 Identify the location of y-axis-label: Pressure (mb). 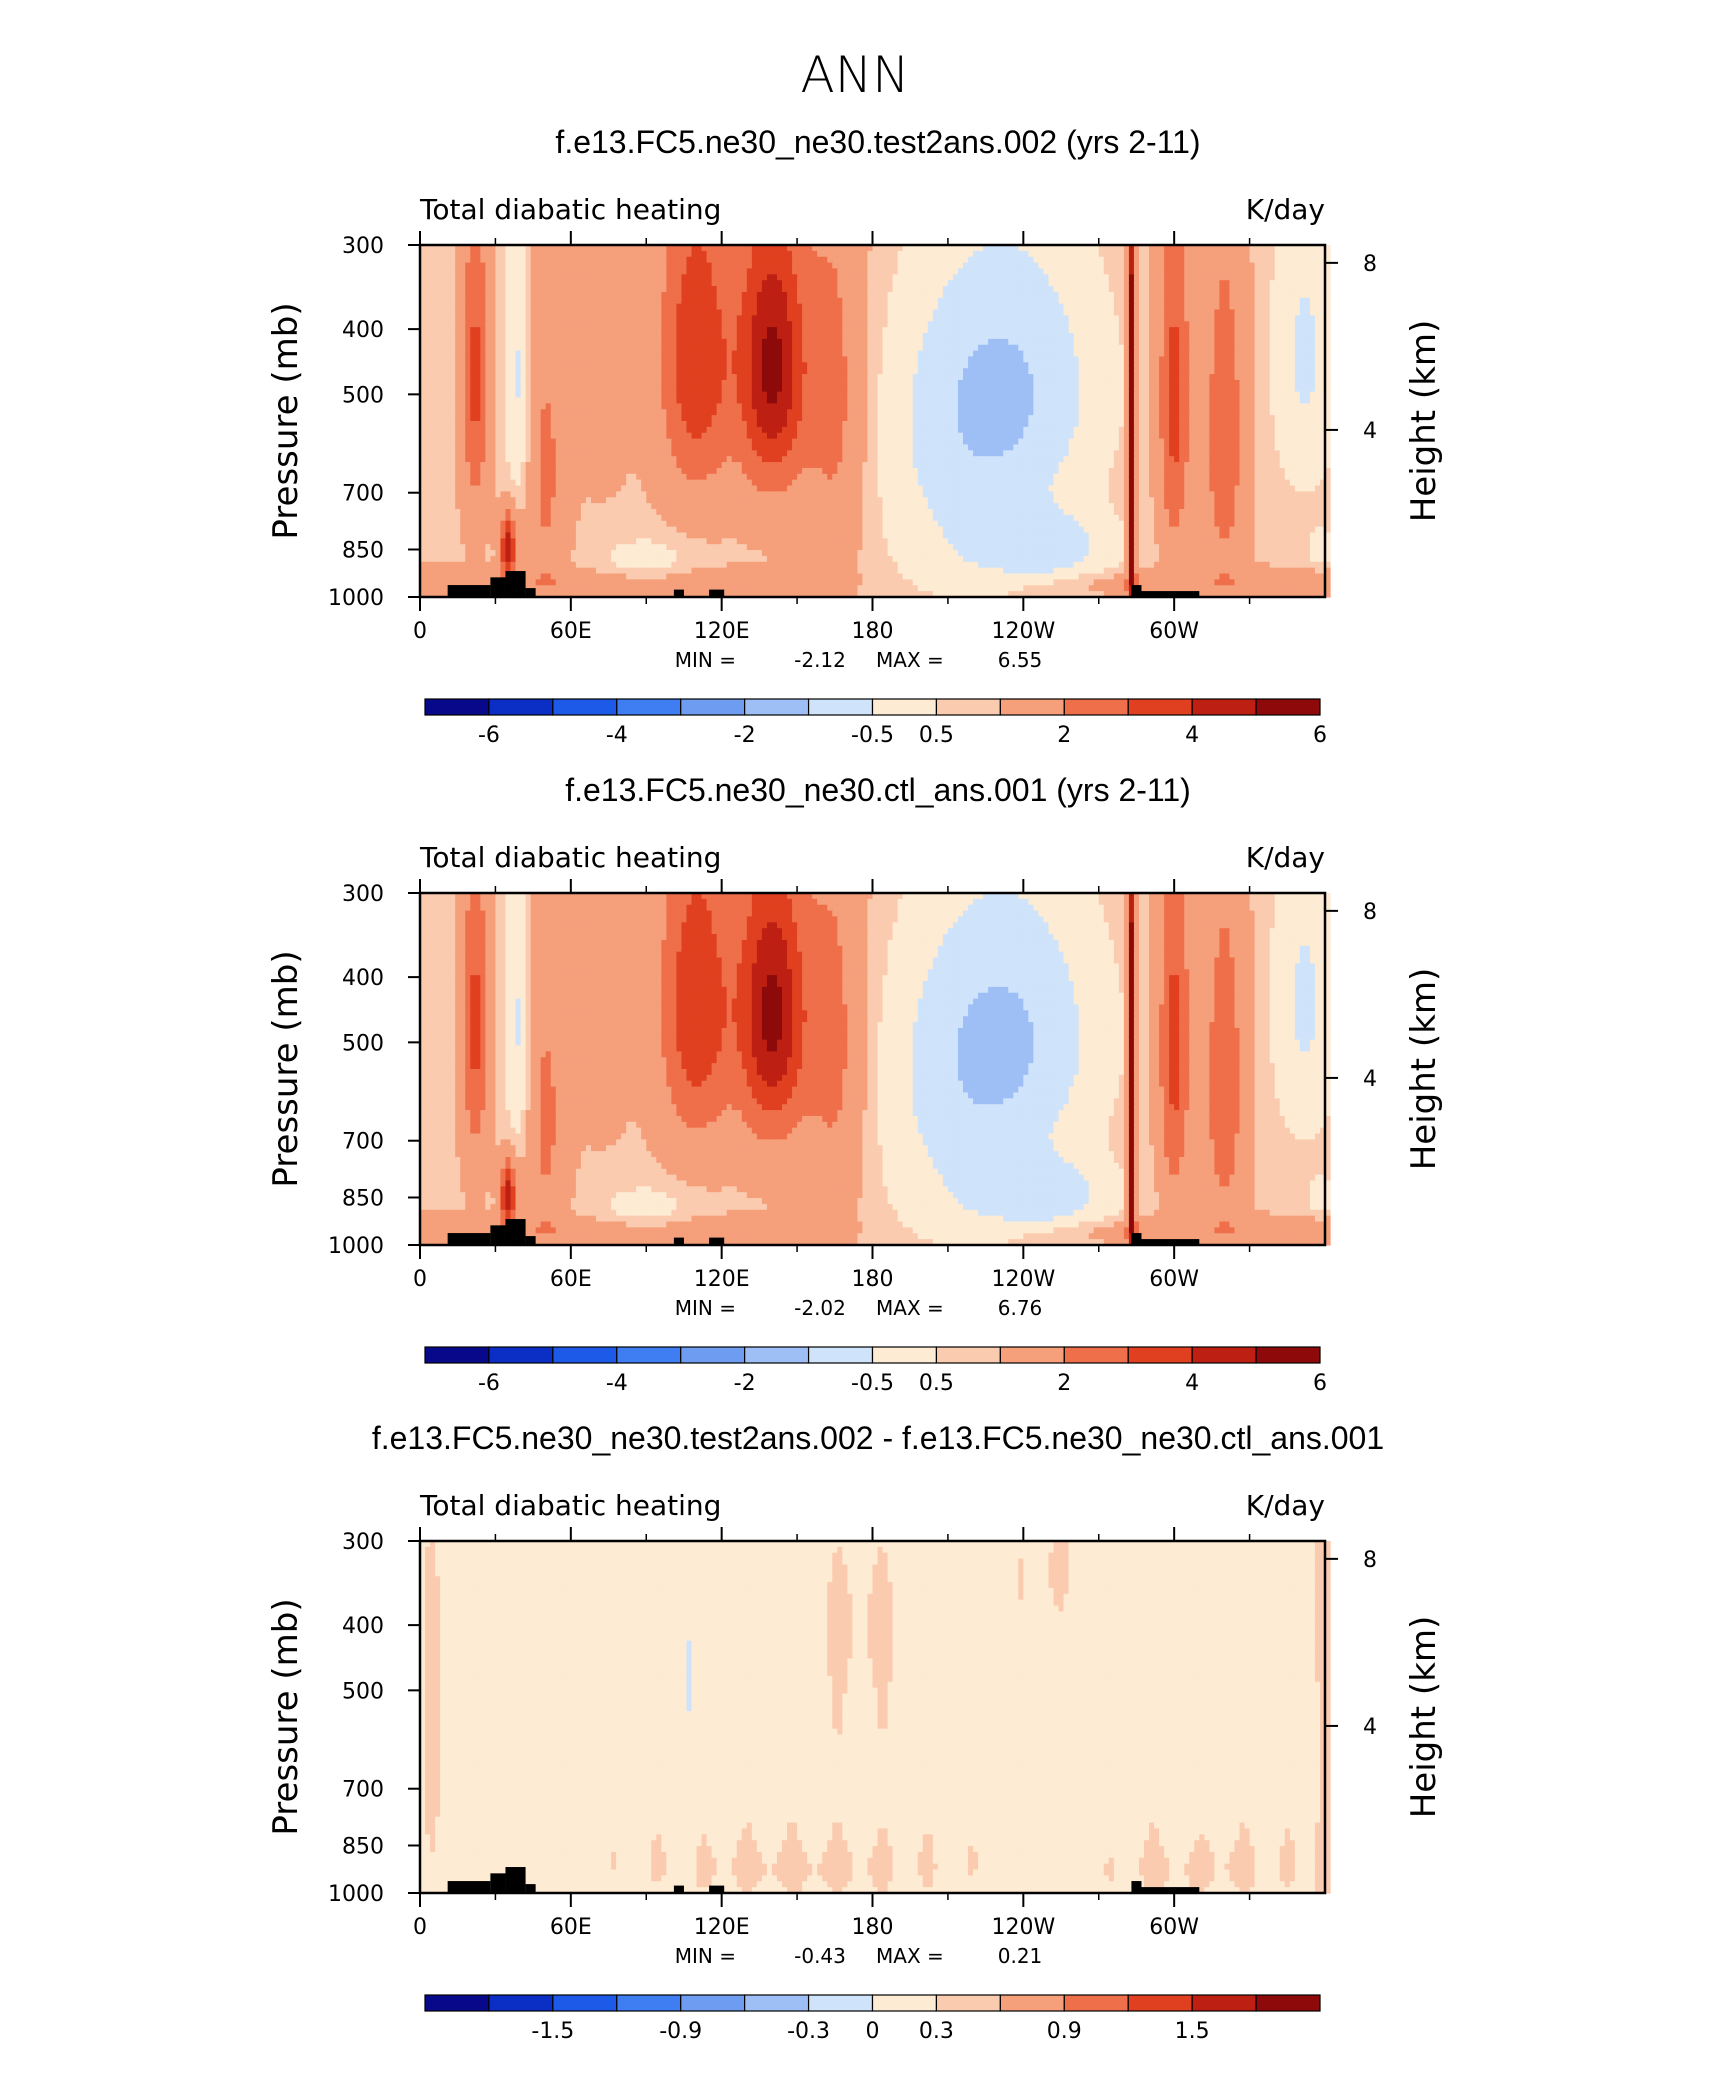
(286, 1068).